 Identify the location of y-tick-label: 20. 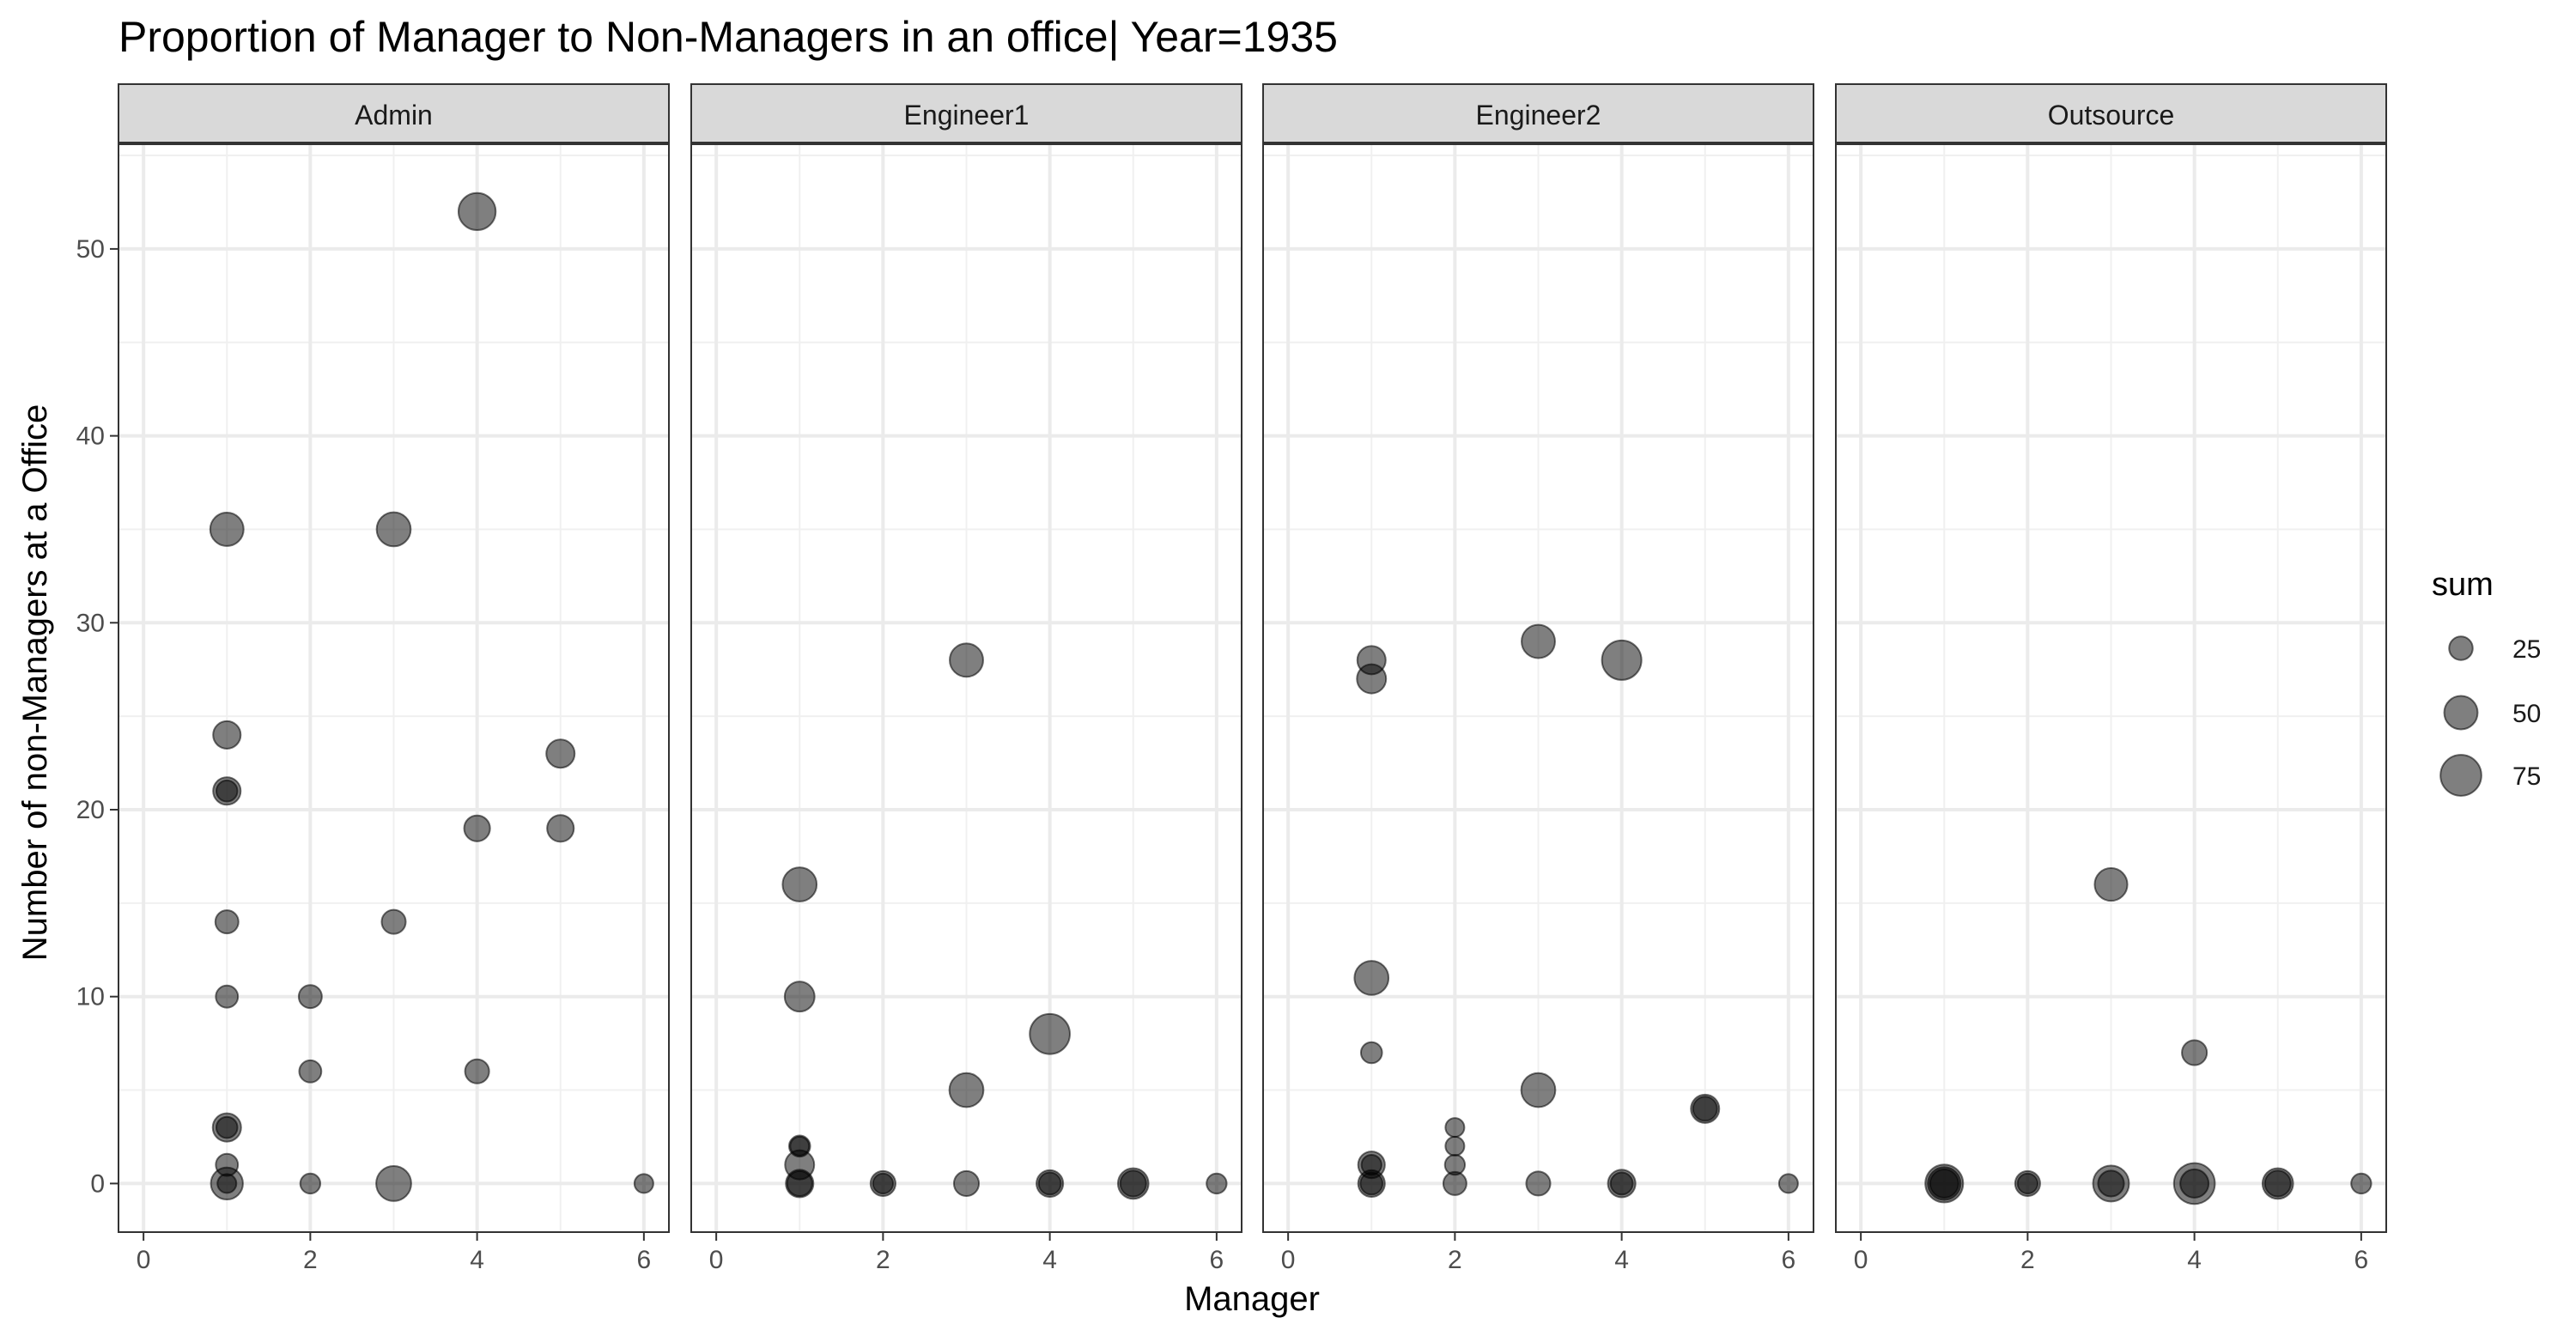
(90, 810).